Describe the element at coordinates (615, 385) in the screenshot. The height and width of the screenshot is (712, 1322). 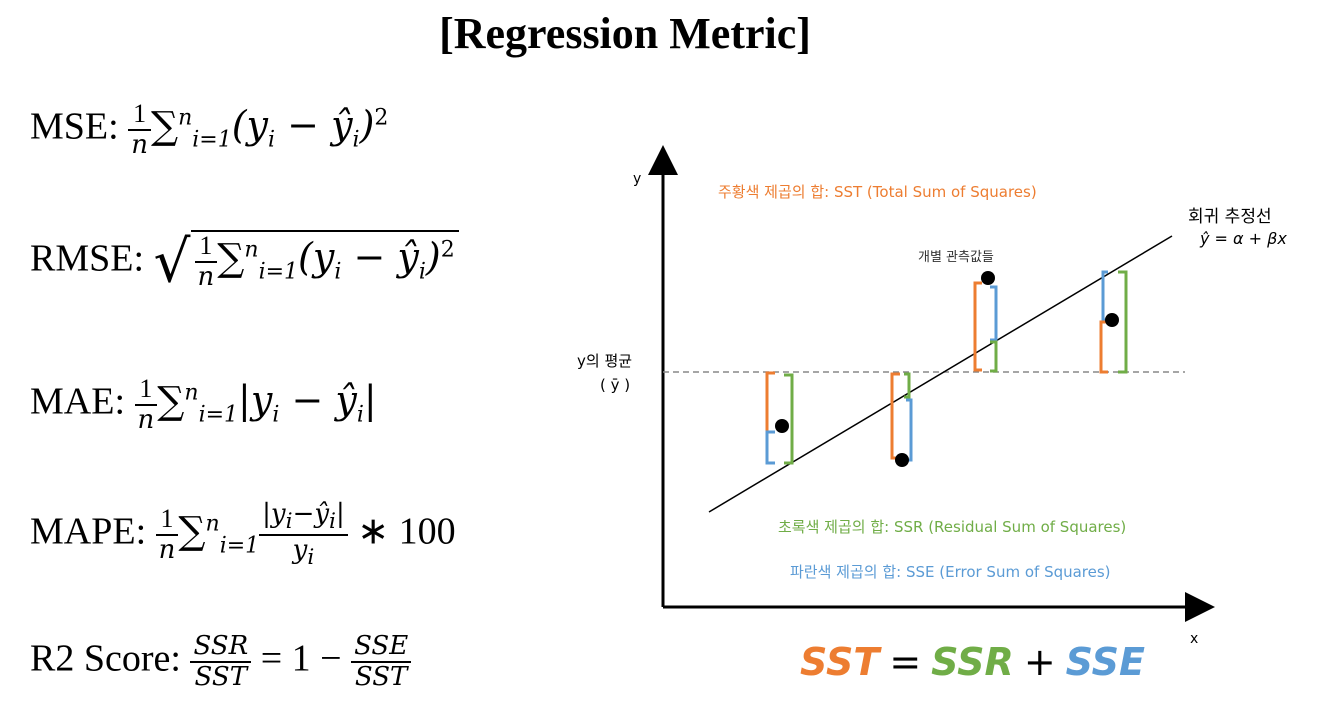
I see `mean-symbol: ( ȳ )` at that location.